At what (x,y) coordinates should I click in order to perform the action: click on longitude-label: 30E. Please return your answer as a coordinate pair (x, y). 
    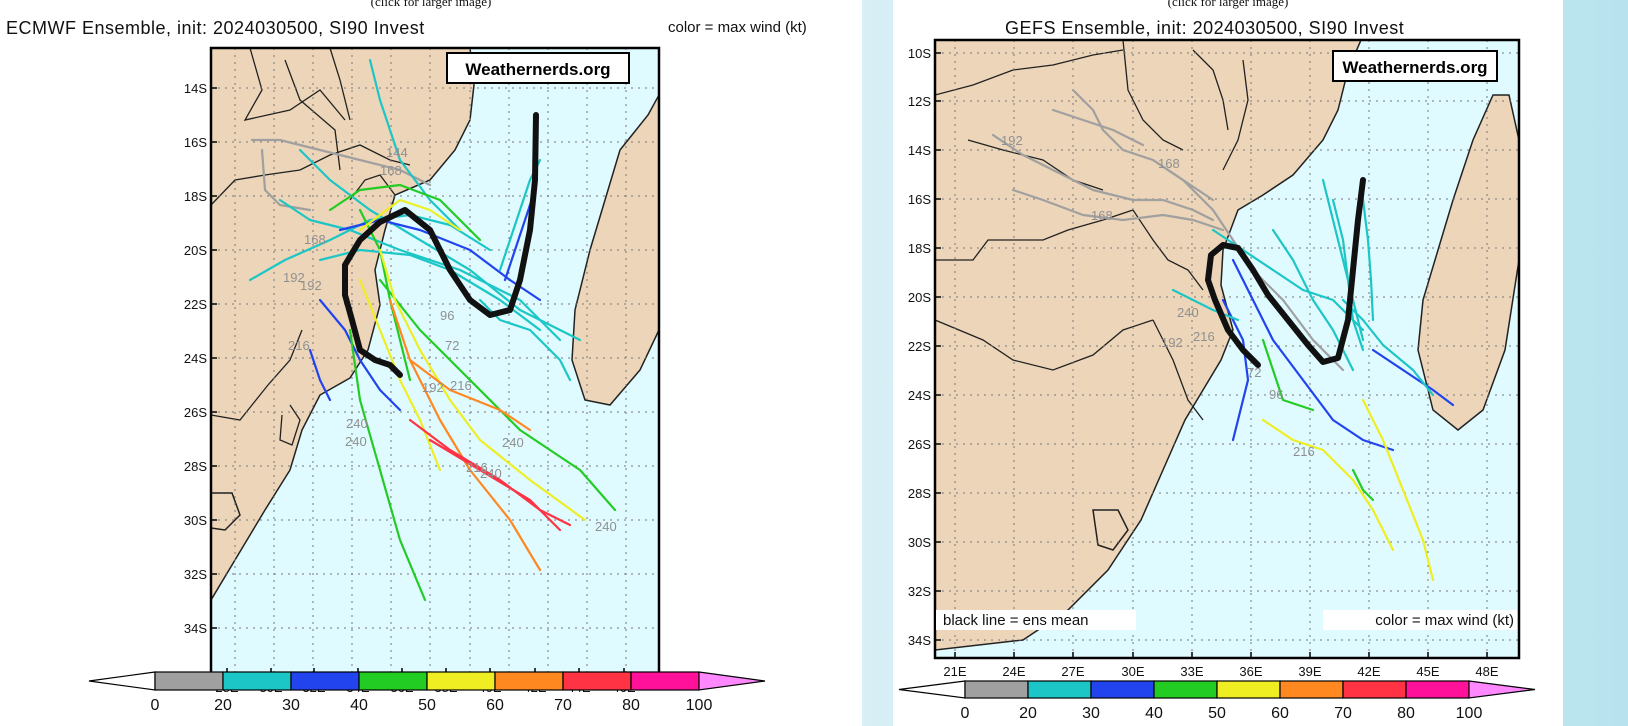
    Looking at the image, I should click on (1132, 671).